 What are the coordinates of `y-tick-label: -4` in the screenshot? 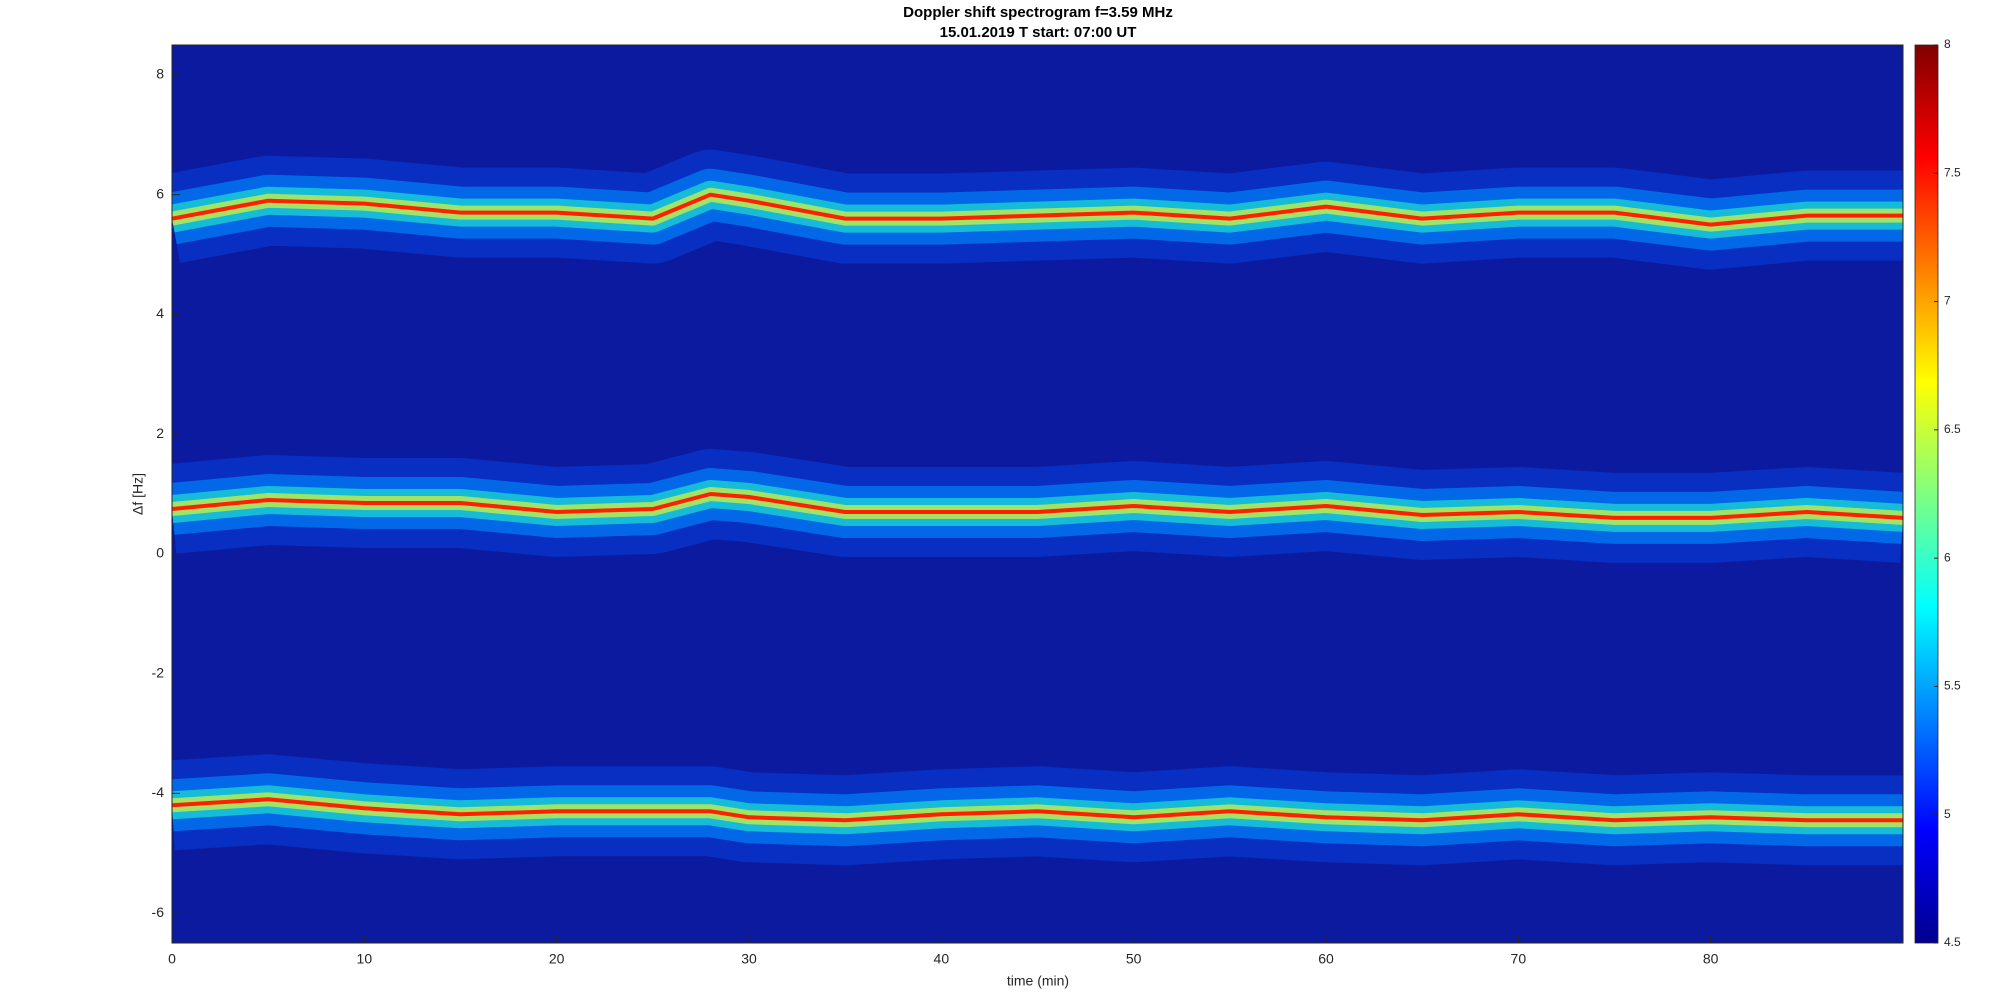 It's located at (158, 792).